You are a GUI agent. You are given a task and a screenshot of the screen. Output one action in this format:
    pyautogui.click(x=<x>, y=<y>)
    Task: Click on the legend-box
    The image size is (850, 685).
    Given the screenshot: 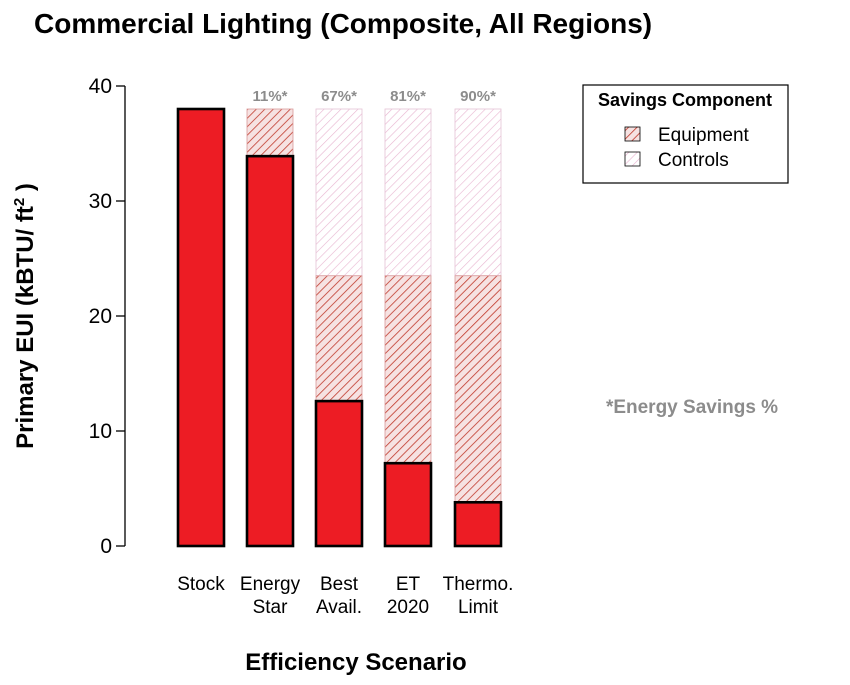 What is the action you would take?
    pyautogui.click(x=685, y=134)
    